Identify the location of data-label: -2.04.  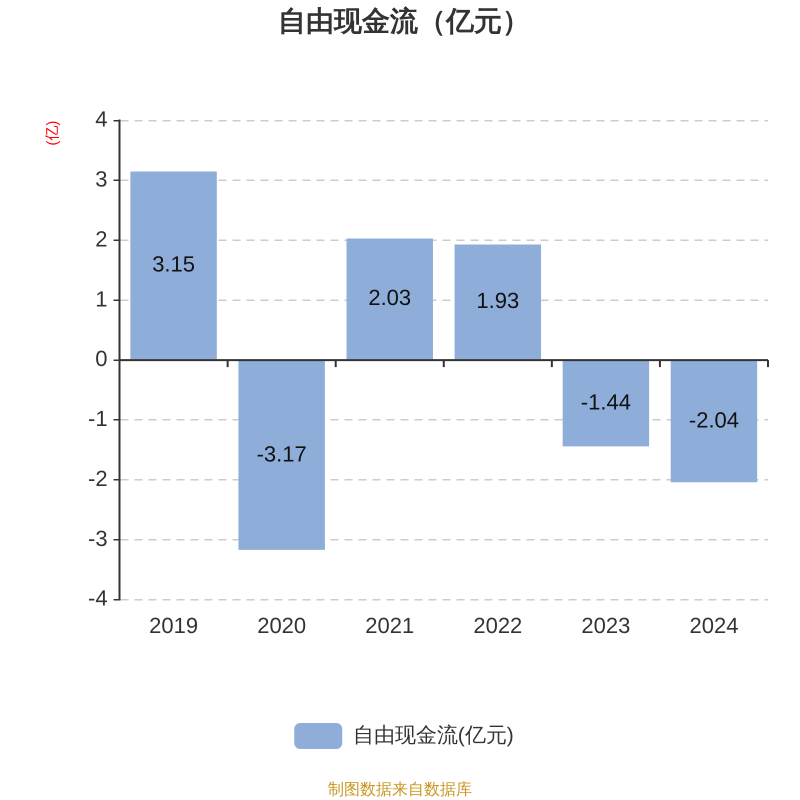
(714, 420).